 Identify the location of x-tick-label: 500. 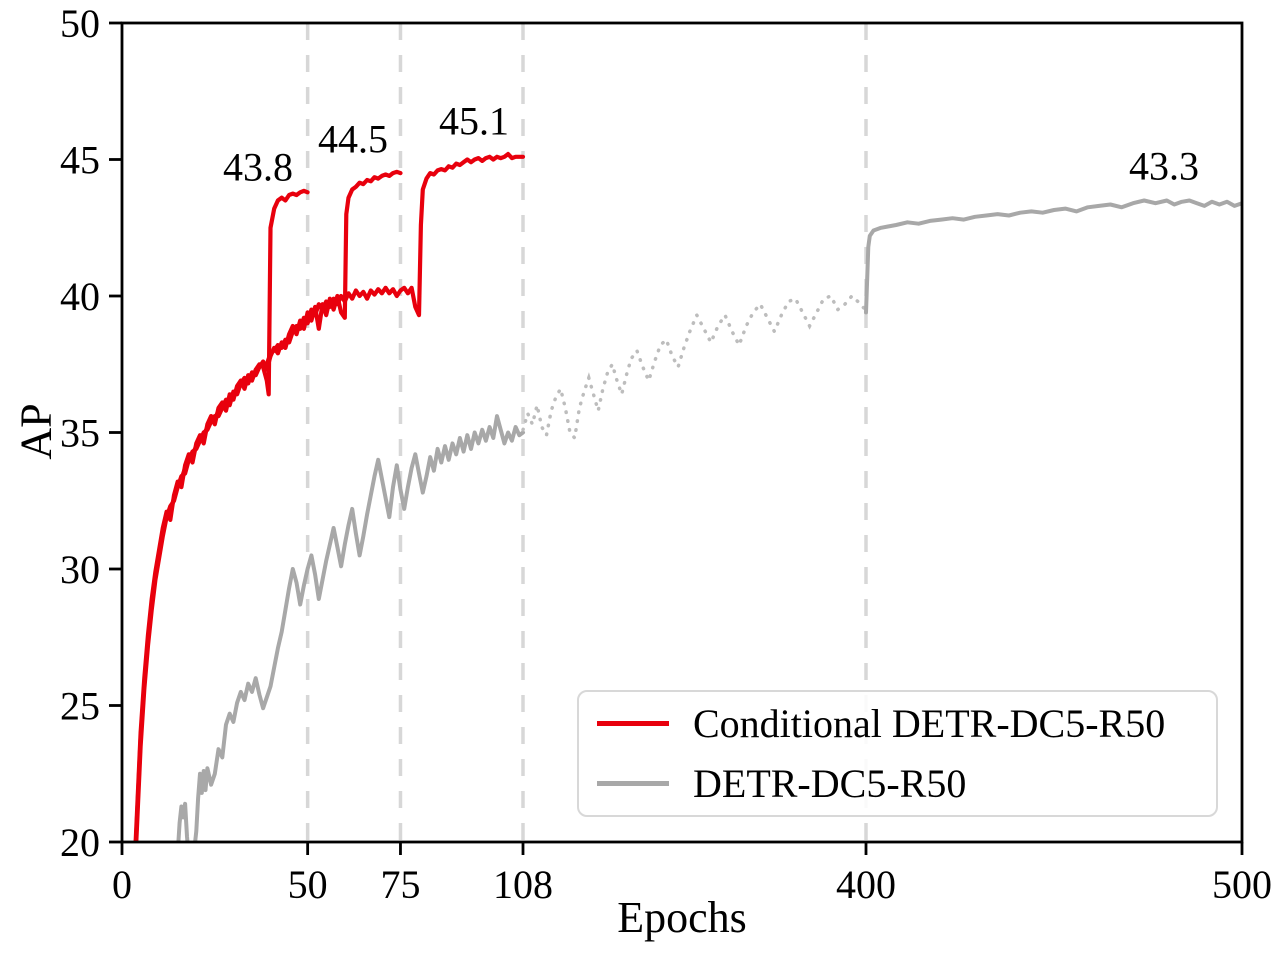
(1242, 884).